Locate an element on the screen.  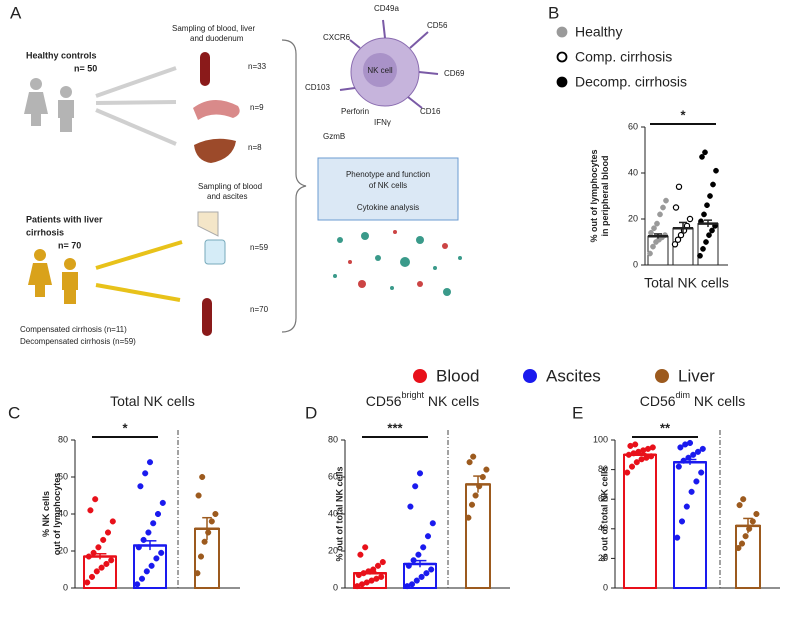
panel-label: D is located at coordinates (311, 412).